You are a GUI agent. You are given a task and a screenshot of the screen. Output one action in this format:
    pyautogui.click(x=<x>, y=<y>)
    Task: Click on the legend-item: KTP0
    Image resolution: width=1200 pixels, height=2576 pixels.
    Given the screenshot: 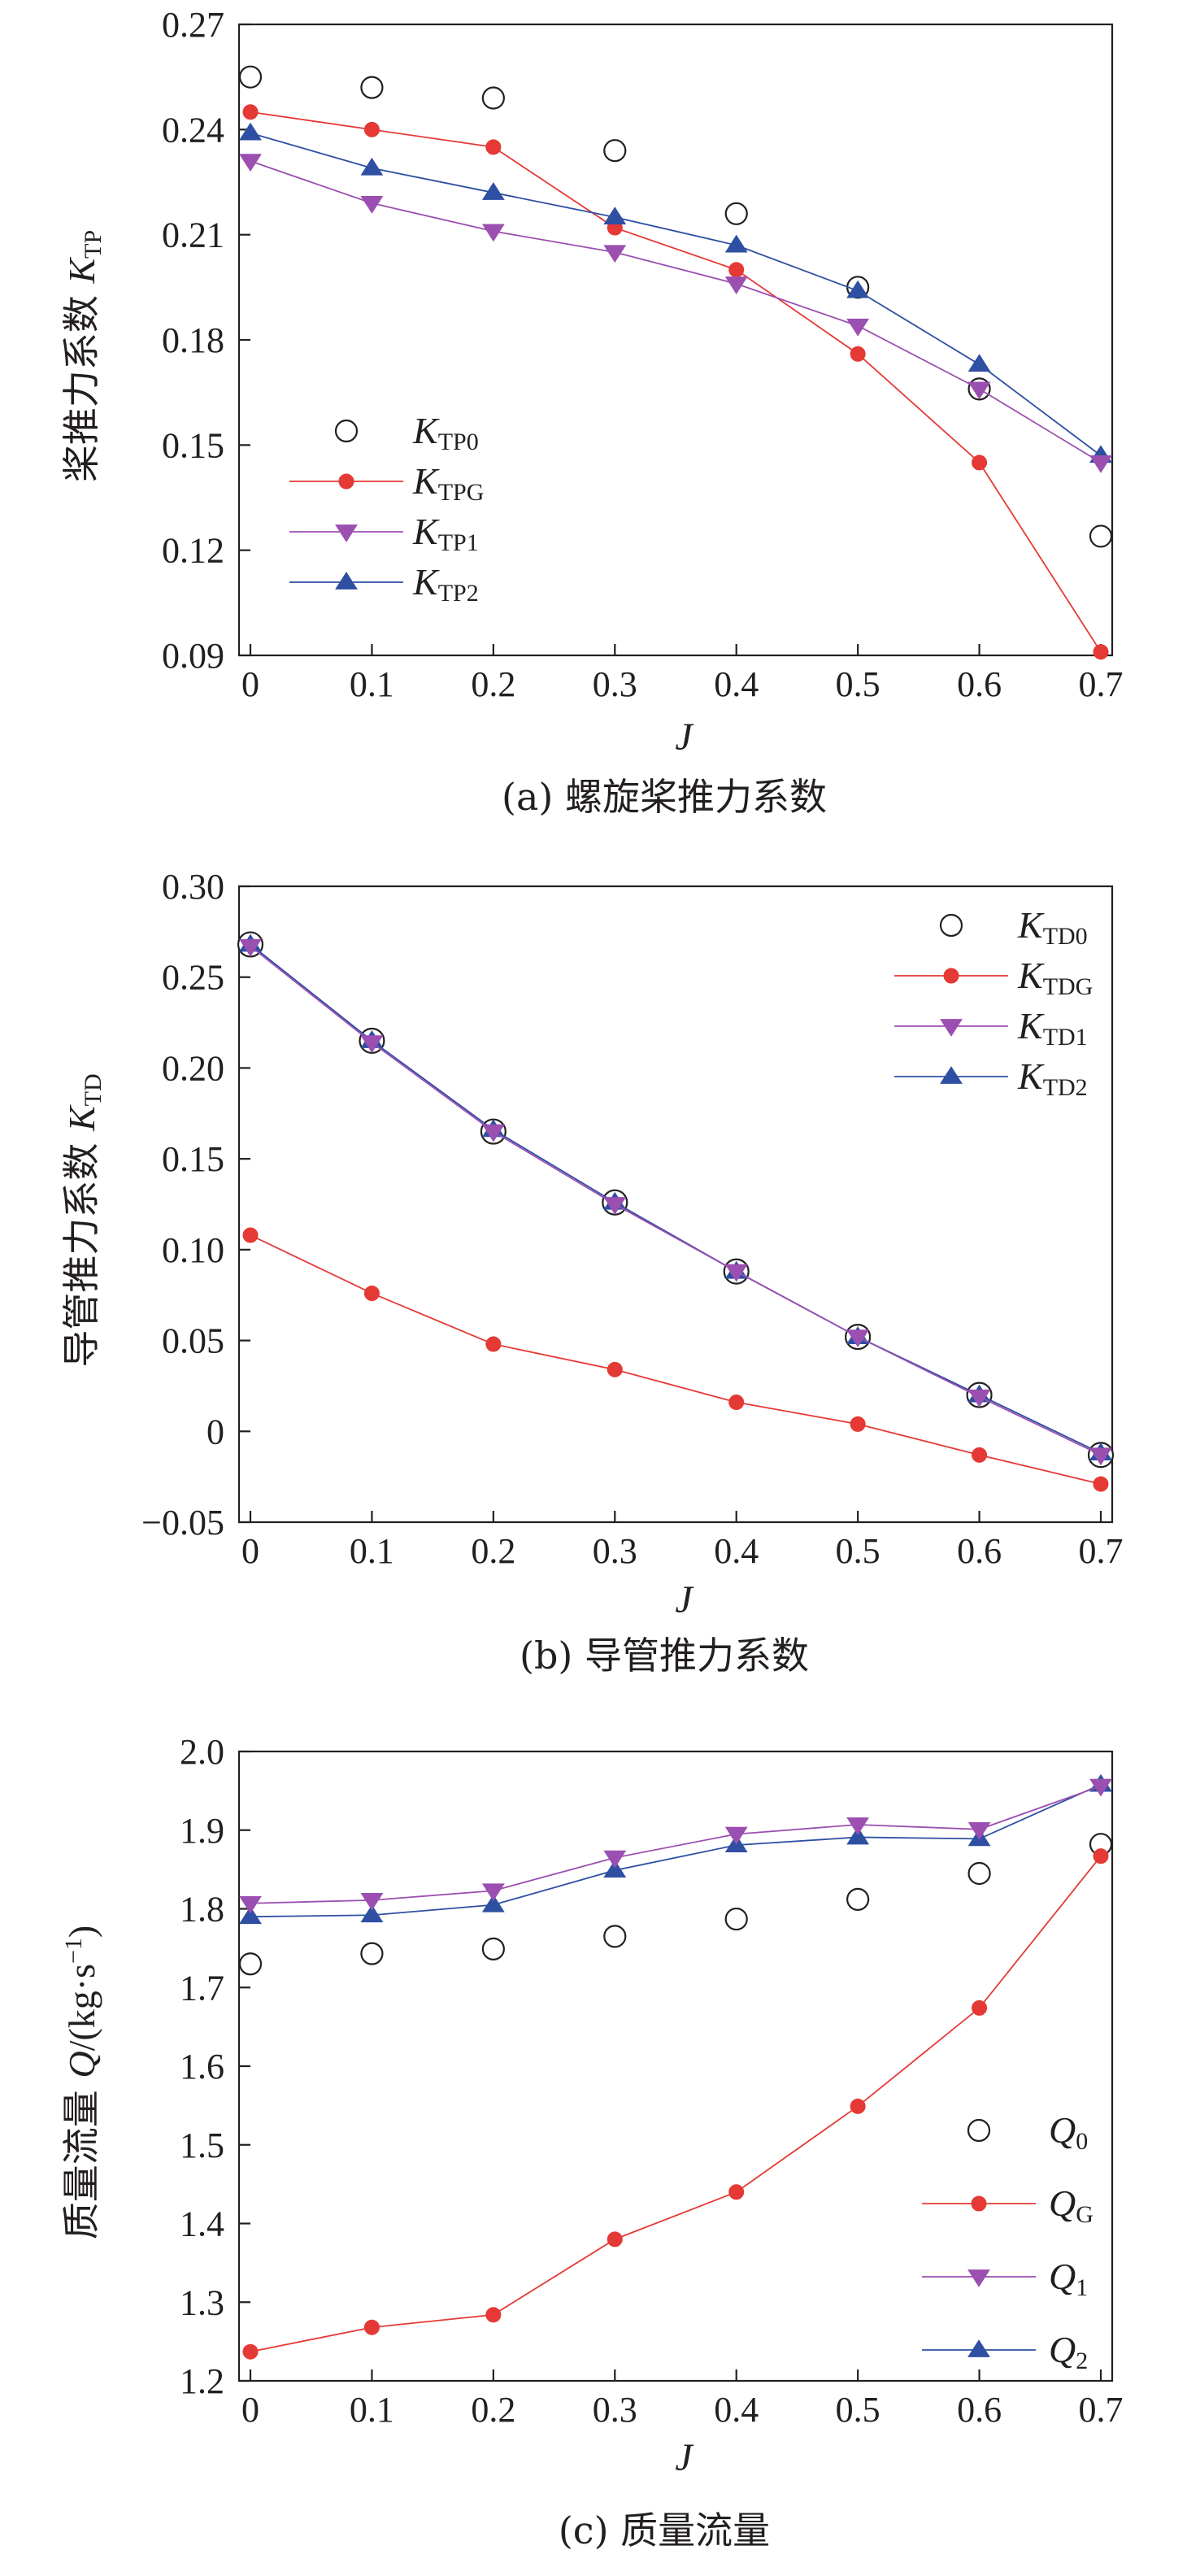 What is the action you would take?
    pyautogui.click(x=406, y=432)
    